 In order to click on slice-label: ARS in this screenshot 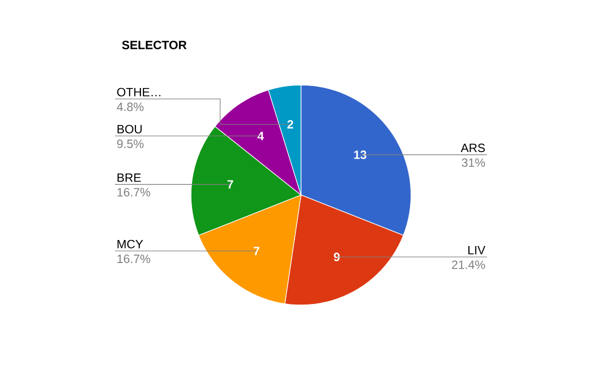, I will do `click(472, 148)`.